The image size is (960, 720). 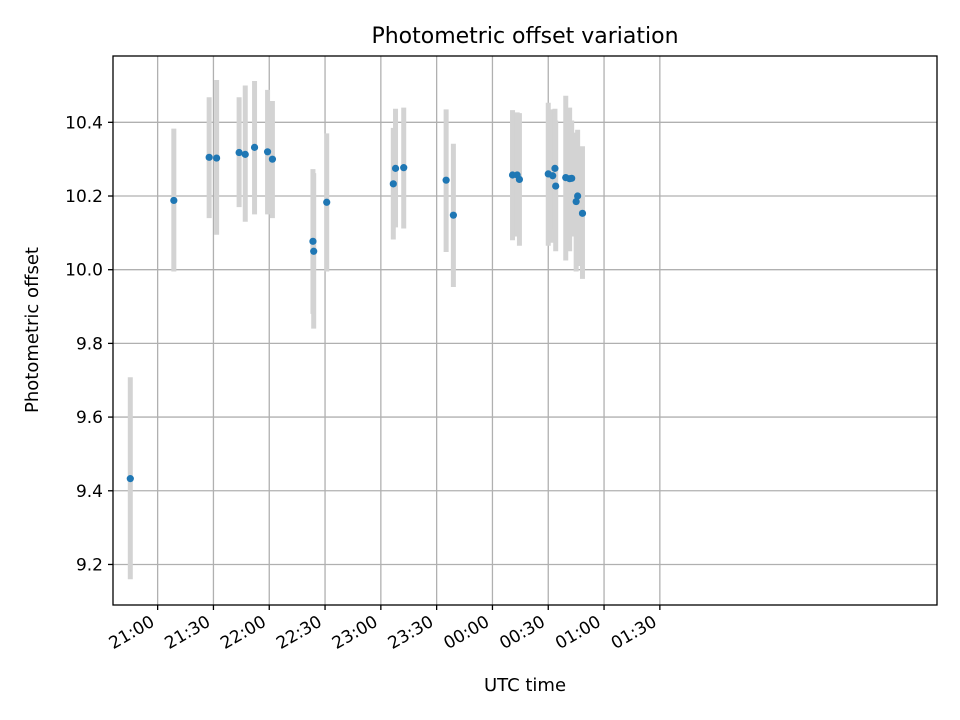 What do you see at coordinates (84, 271) in the screenshot?
I see `y-tick-label: 10.0` at bounding box center [84, 271].